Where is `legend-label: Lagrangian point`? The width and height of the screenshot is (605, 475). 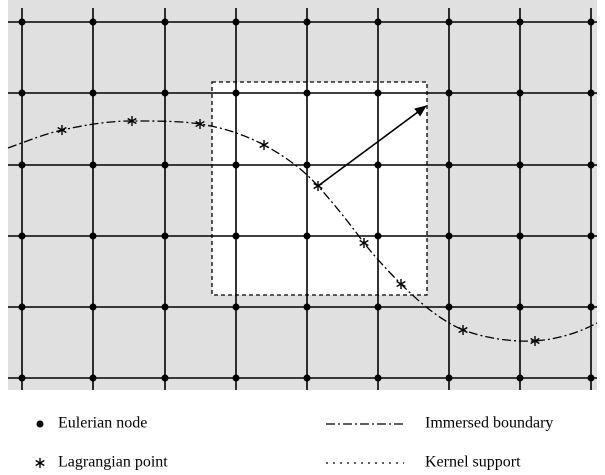 legend-label: Lagrangian point is located at coordinates (113, 462).